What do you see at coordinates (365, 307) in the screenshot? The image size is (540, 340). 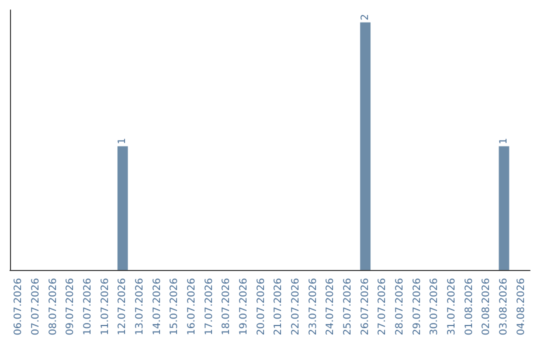 I see `x-tick-label: 26.07.2026` at bounding box center [365, 307].